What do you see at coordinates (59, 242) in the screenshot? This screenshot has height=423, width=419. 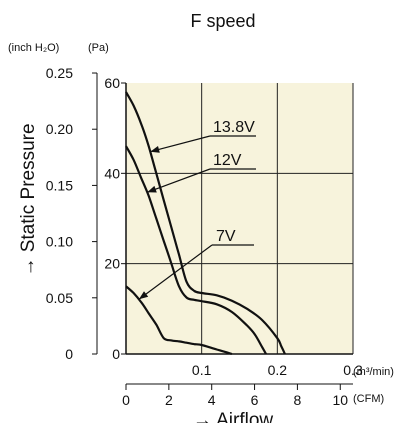 I see `y-inch-tick-label: 0.10` at bounding box center [59, 242].